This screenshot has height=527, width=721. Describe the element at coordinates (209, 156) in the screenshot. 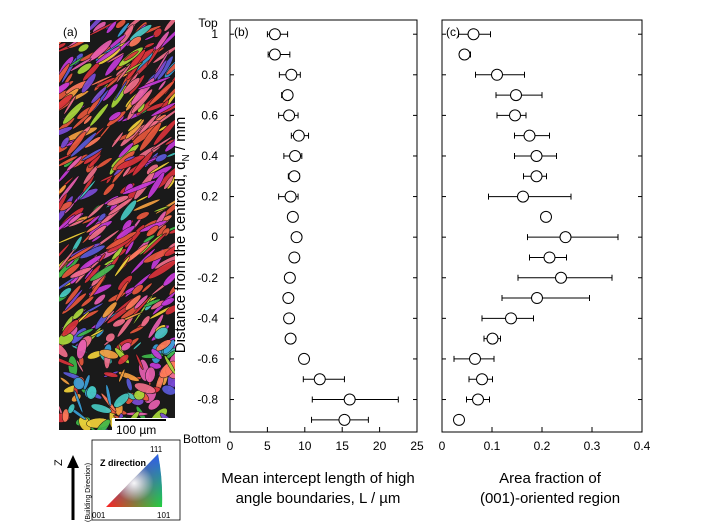

I see `y-tick-label: 0.4` at that location.